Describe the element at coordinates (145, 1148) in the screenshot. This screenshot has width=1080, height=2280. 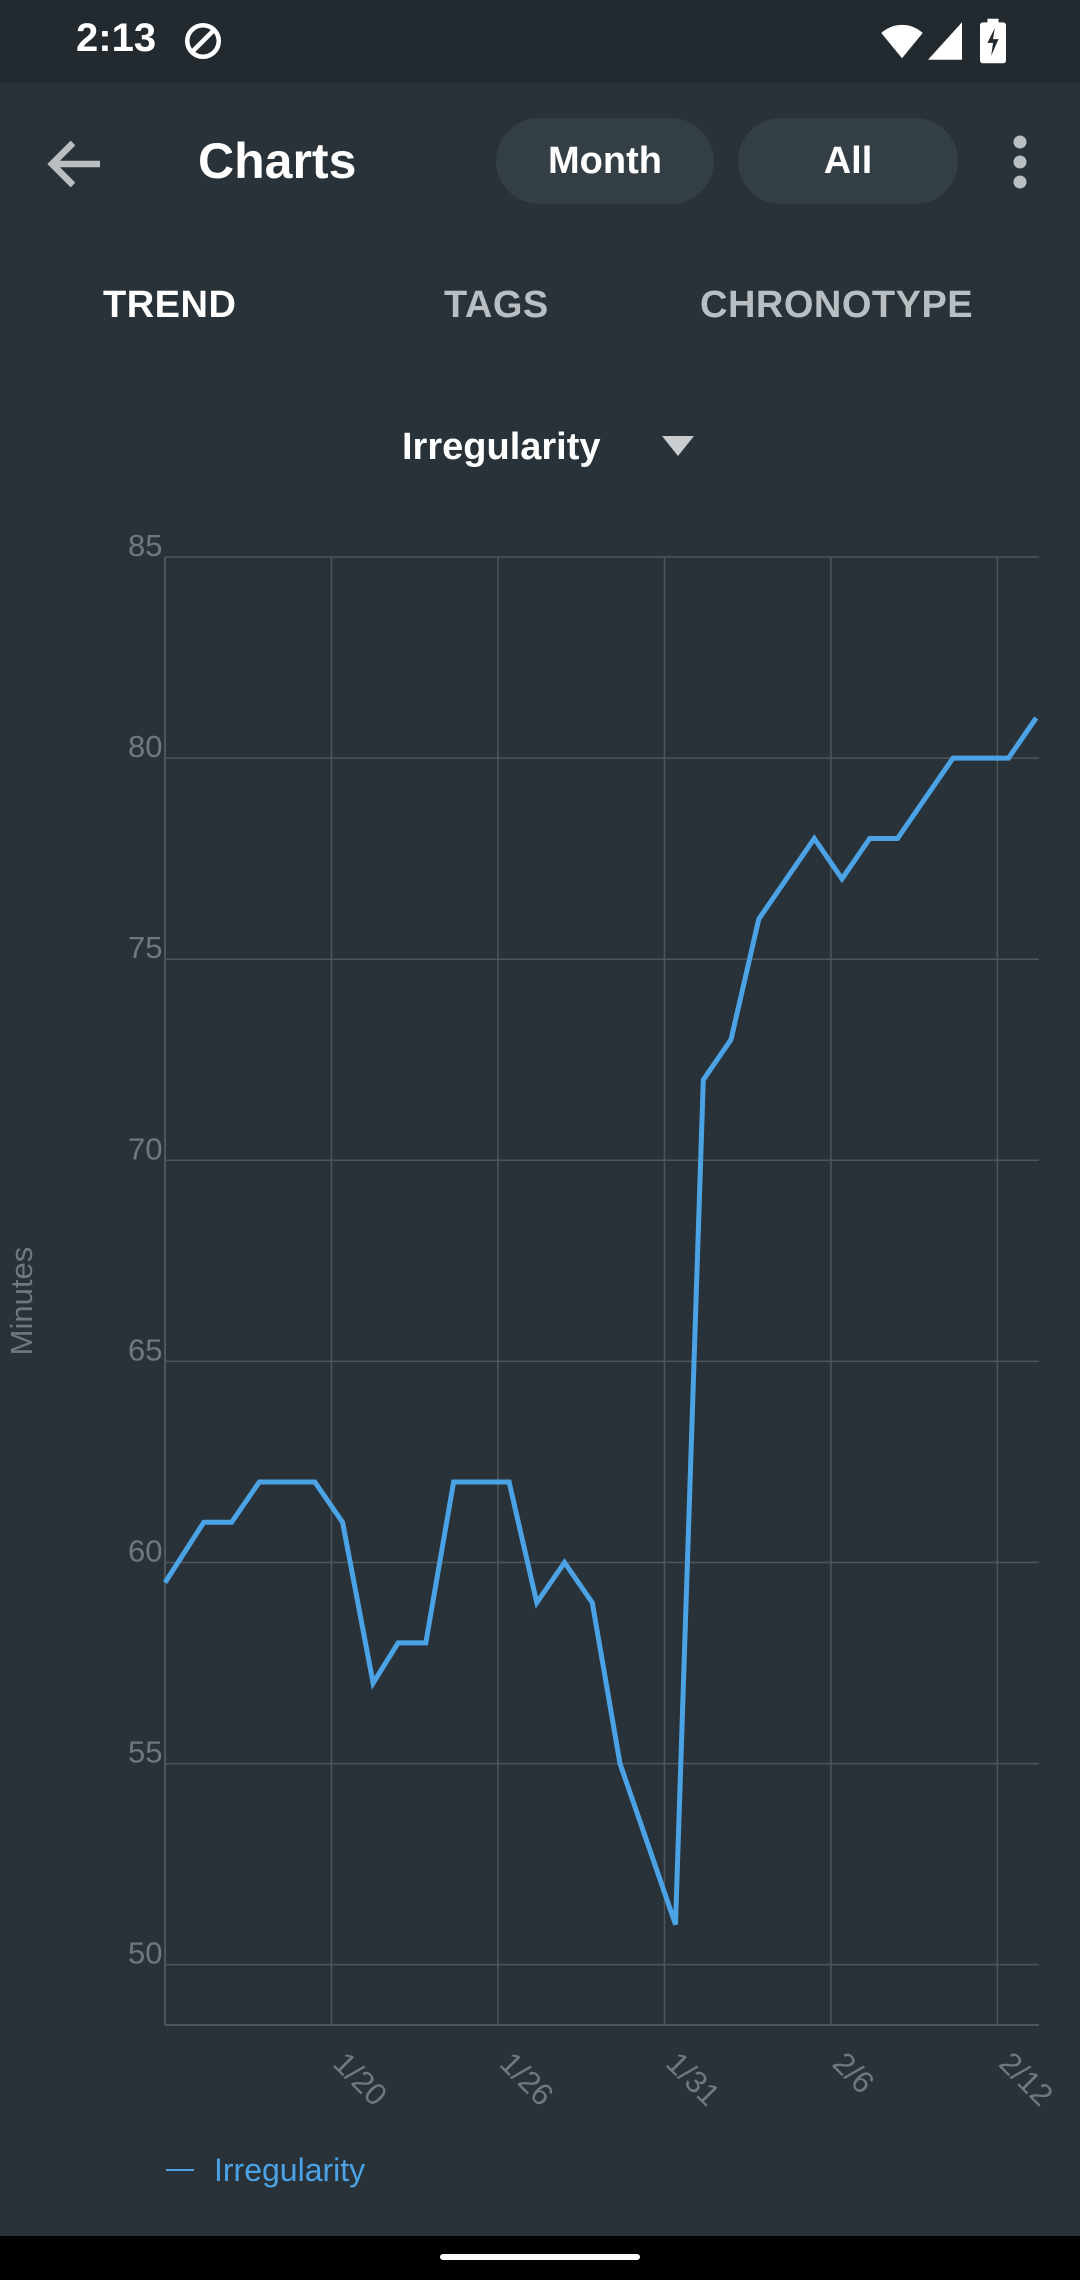
I see `y-tick-label: 70` at that location.